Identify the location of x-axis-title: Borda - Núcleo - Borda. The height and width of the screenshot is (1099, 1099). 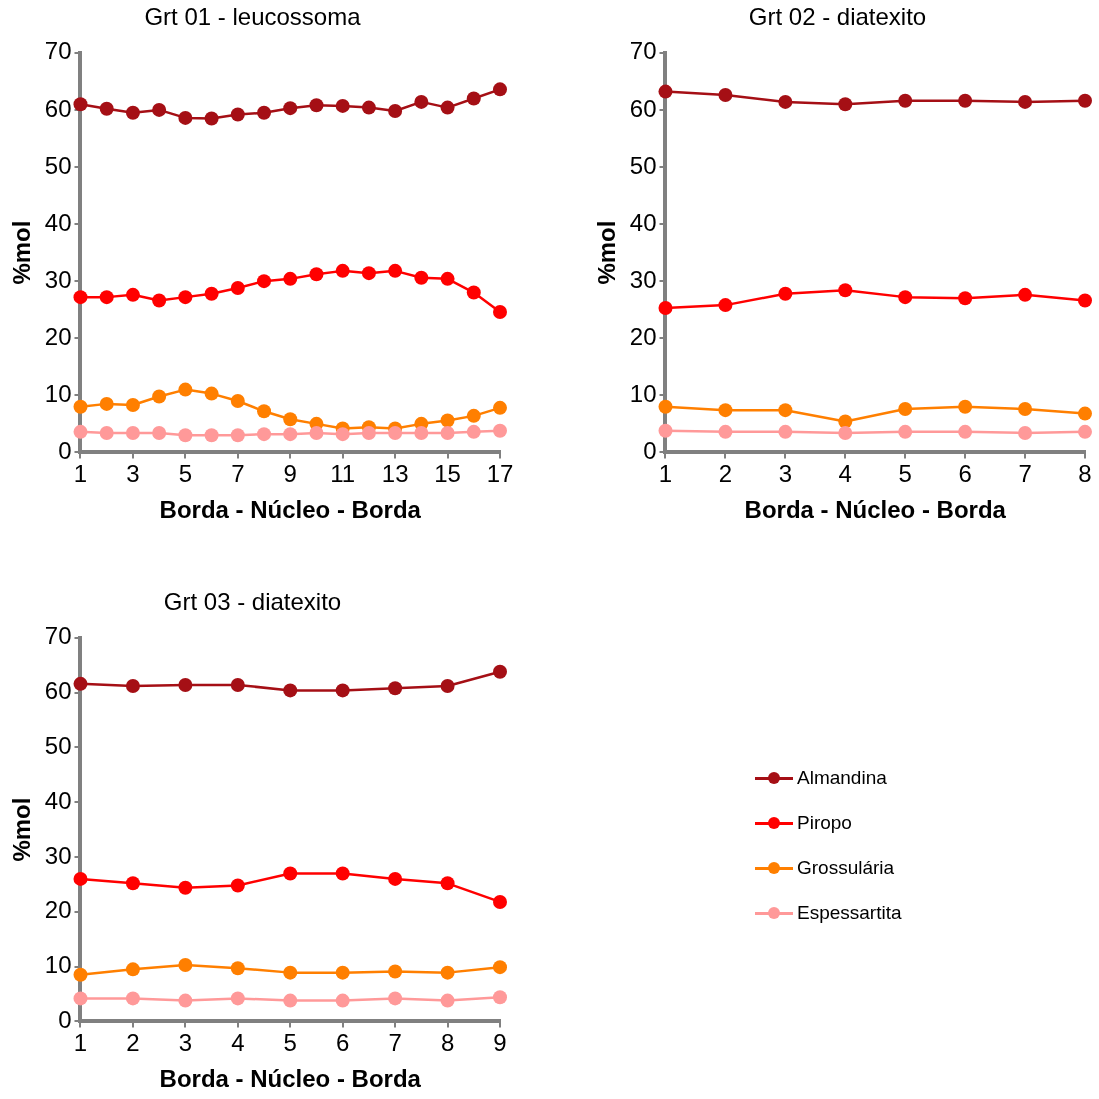
(875, 510).